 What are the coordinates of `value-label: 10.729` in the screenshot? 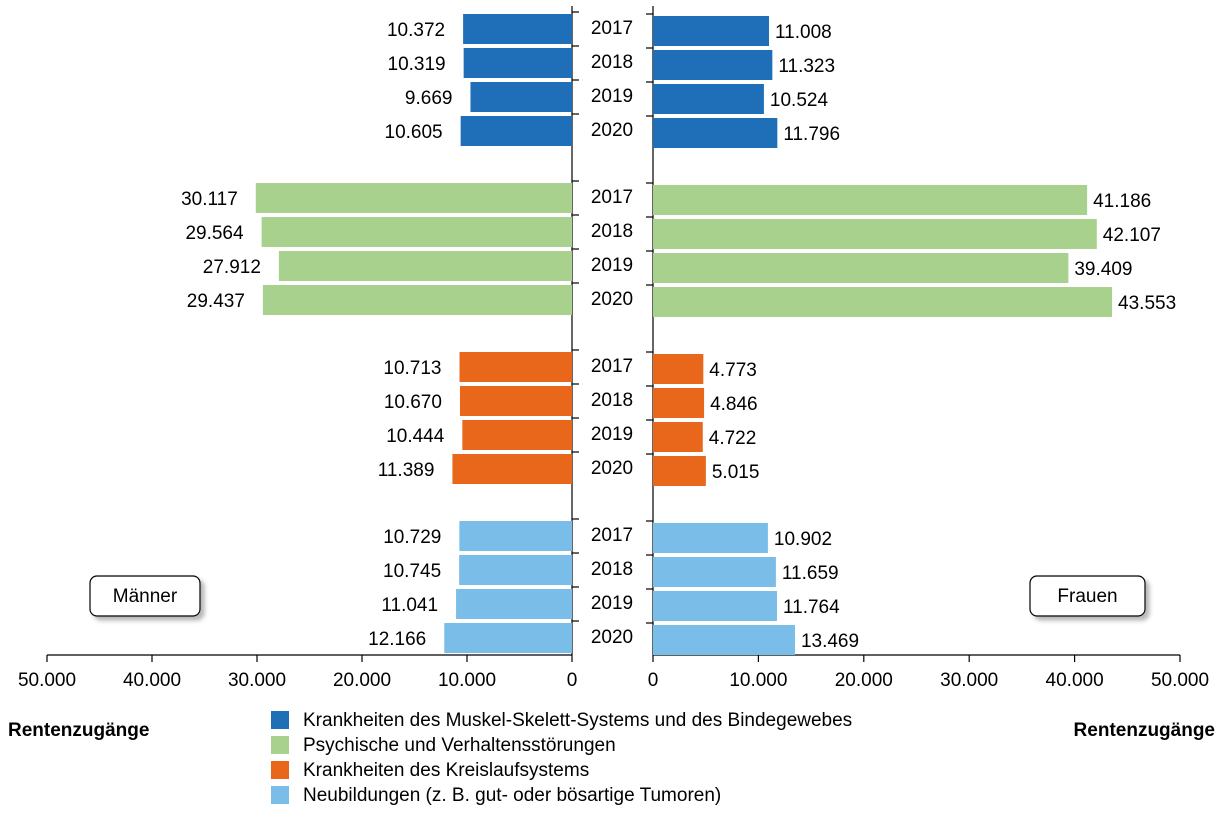 It's located at (412, 537).